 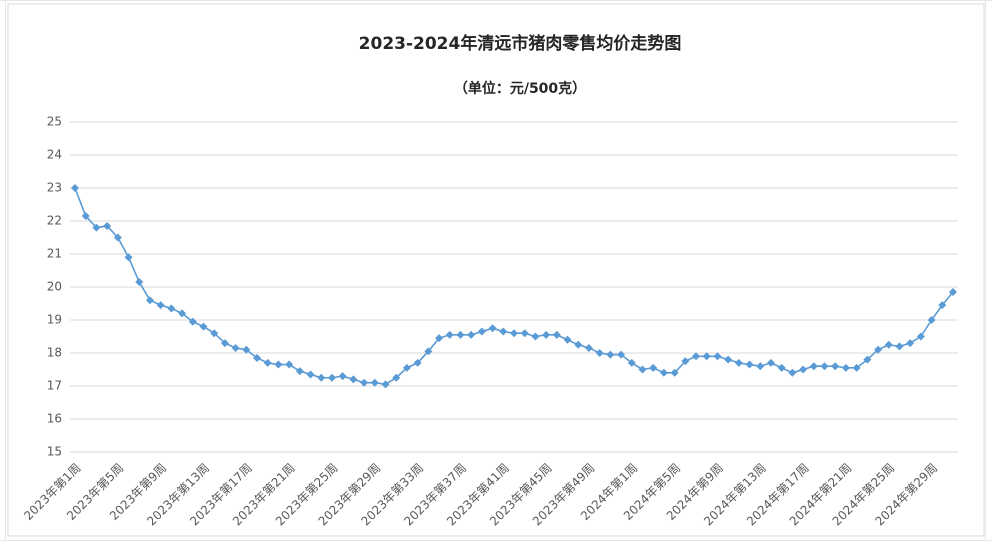 I want to click on y-tick-label: 19, so click(x=54, y=320).